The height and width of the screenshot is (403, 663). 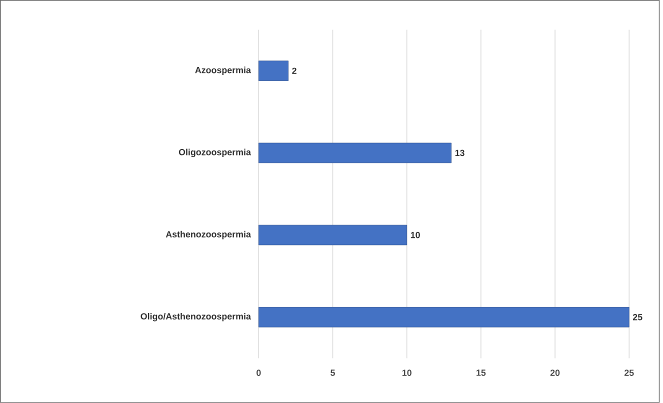 What do you see at coordinates (208, 235) in the screenshot?
I see `y-tick-label: Asthenozoospermia` at bounding box center [208, 235].